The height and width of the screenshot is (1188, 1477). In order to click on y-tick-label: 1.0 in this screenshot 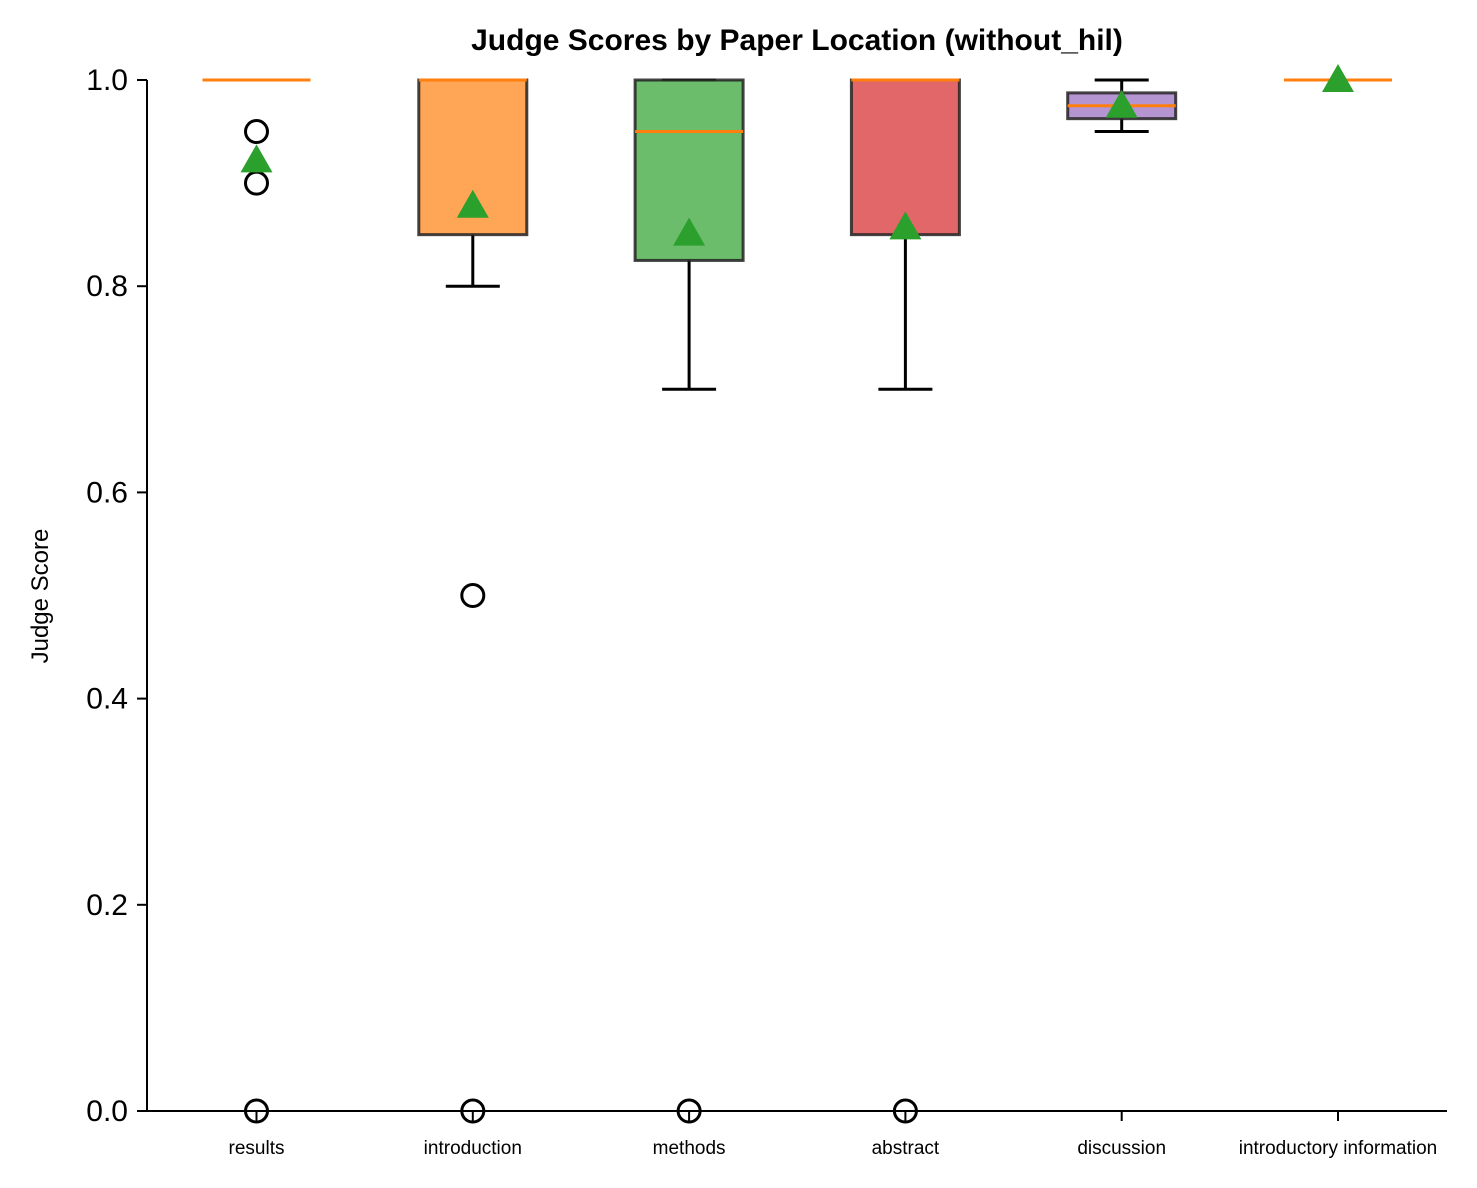, I will do `click(107, 80)`.